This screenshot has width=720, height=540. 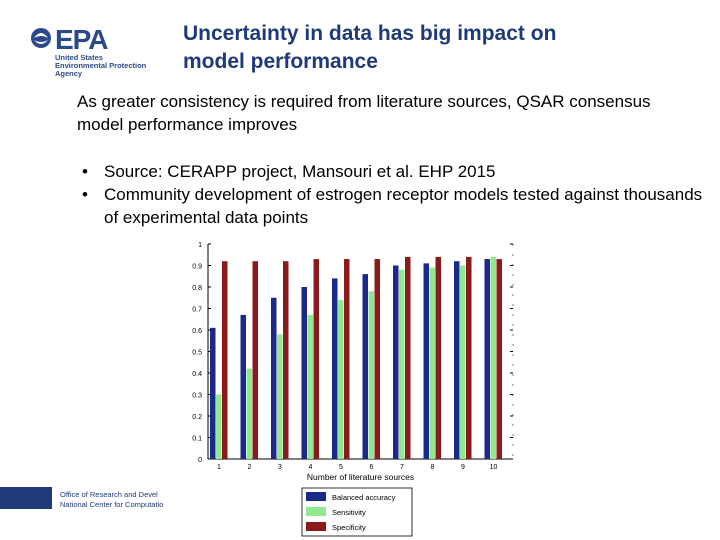 What do you see at coordinates (197, 396) in the screenshot?
I see `y-tick-label: 0.3` at bounding box center [197, 396].